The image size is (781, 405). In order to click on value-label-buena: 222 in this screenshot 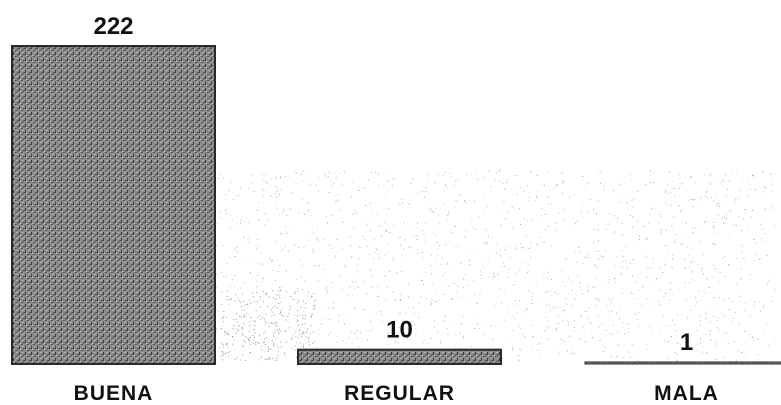, I will do `click(113, 26)`.